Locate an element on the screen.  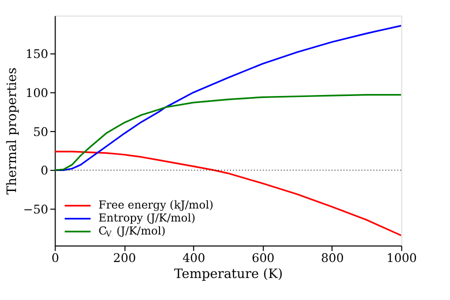
x-tick-label: 800 is located at coordinates (332, 257).